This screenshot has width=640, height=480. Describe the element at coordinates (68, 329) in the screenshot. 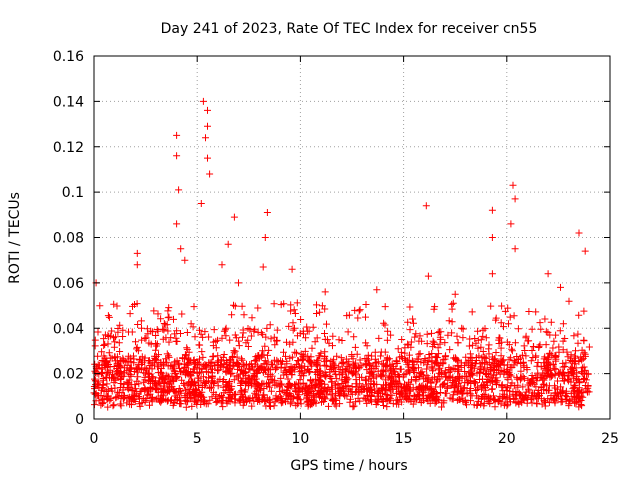

I see `y-tick-label: 0.04` at that location.